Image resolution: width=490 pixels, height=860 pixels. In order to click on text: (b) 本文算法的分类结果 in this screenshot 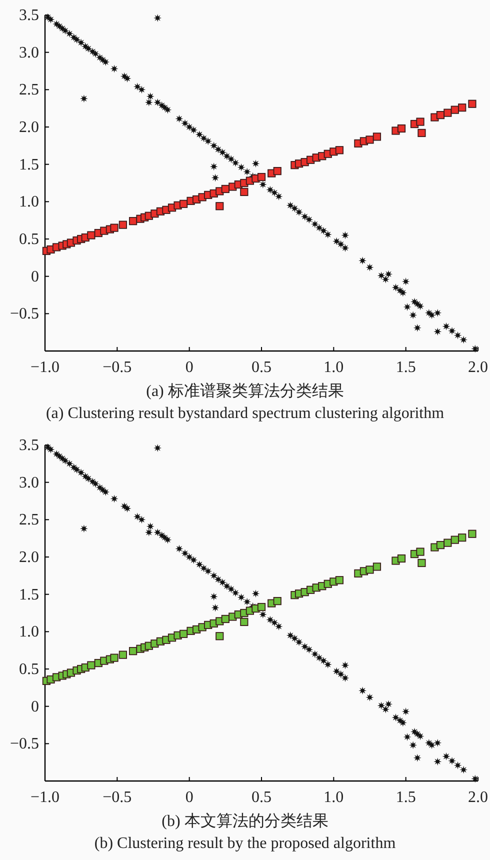, I will do `click(245, 821)`.